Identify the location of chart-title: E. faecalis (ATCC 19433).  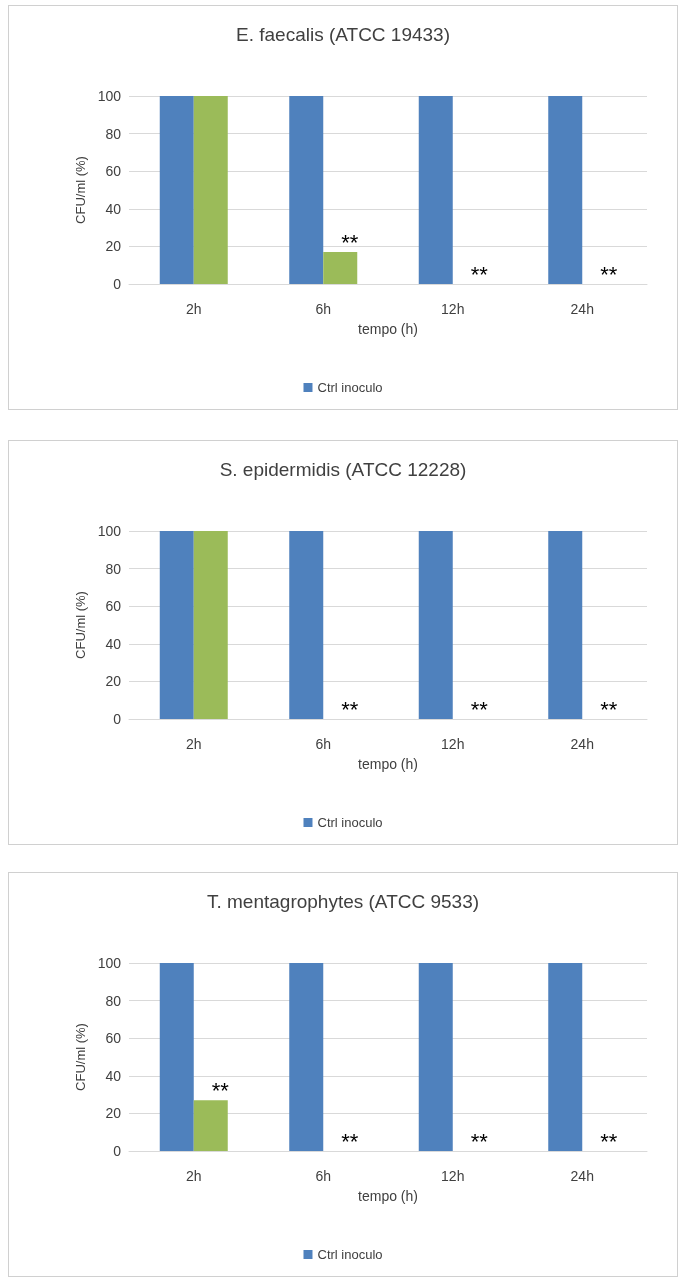
(343, 34).